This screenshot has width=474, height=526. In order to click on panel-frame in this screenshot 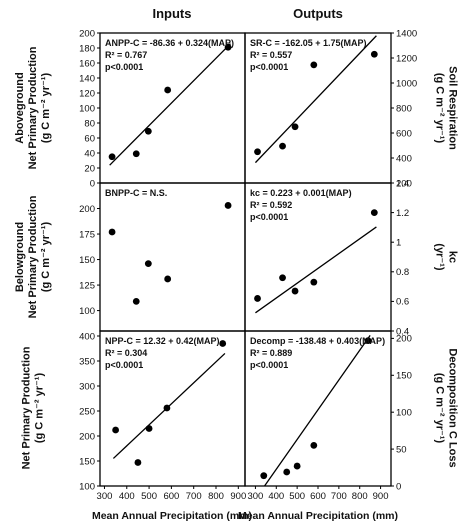, I will do `click(172, 257)`.